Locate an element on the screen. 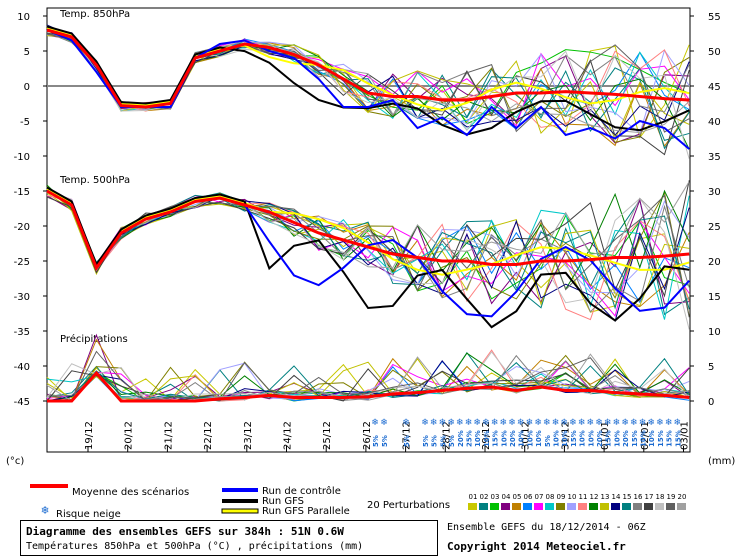 The height and width of the screenshot is (557, 739). copyright: Copyright 2014 Meteociel.fr is located at coordinates (536, 546).